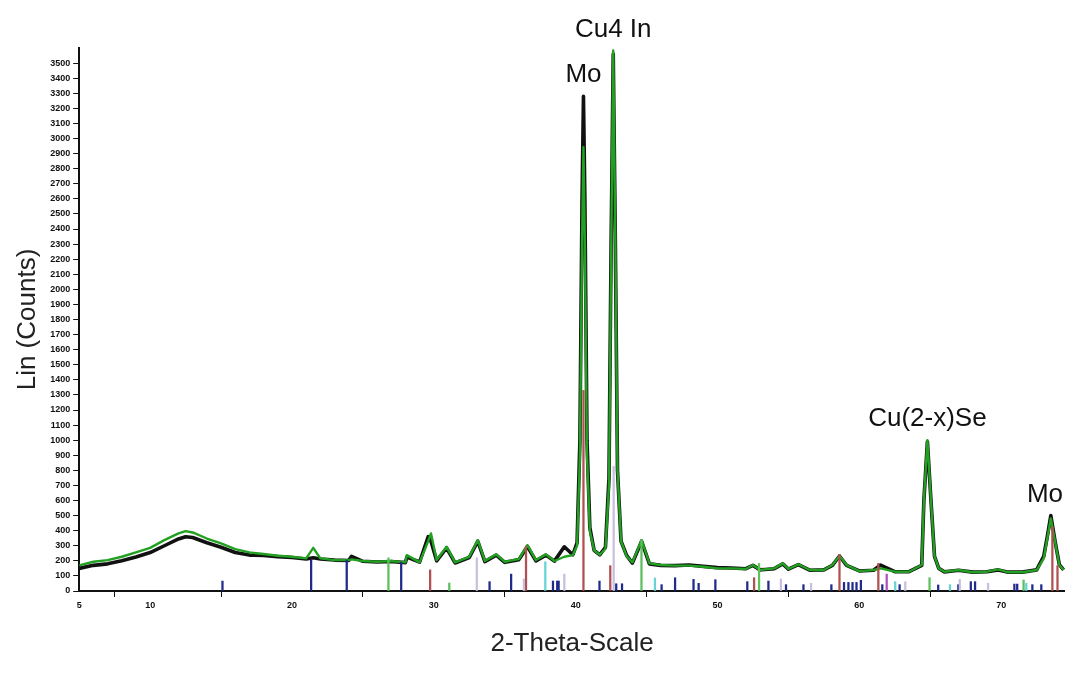 This screenshot has height=673, width=1065. I want to click on x-tick-label: 70, so click(1001, 604).